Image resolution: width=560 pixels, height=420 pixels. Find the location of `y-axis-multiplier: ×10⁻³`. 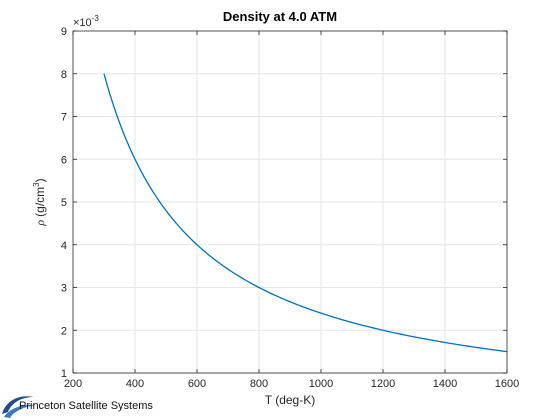

y-axis-multiplier: ×10⁻³ is located at coordinates (86, 21).